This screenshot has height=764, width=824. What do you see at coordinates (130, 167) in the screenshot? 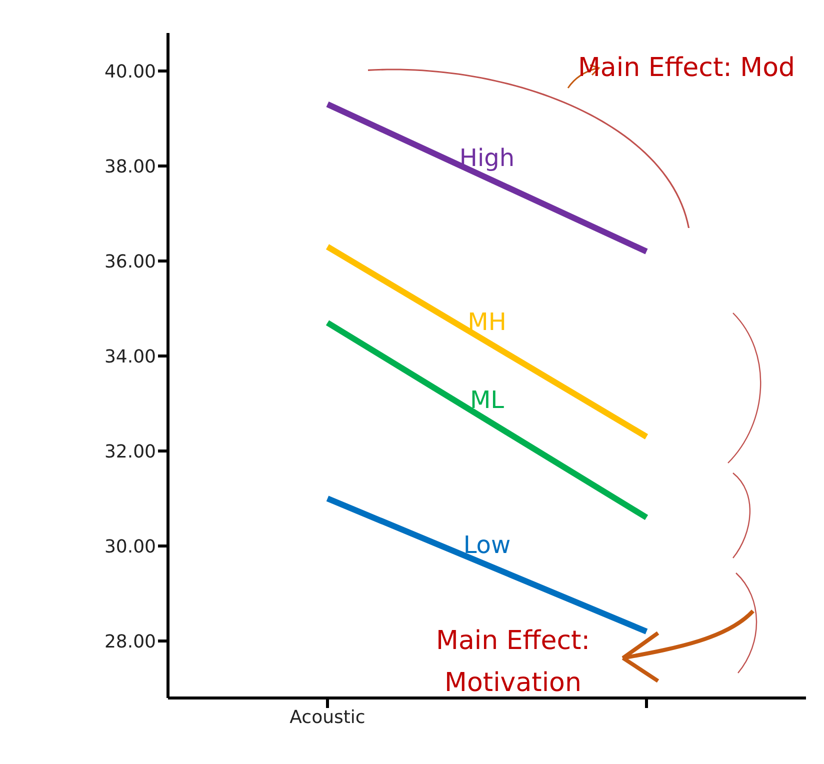
I see `y-tick-label: 38.00` at bounding box center [130, 167].